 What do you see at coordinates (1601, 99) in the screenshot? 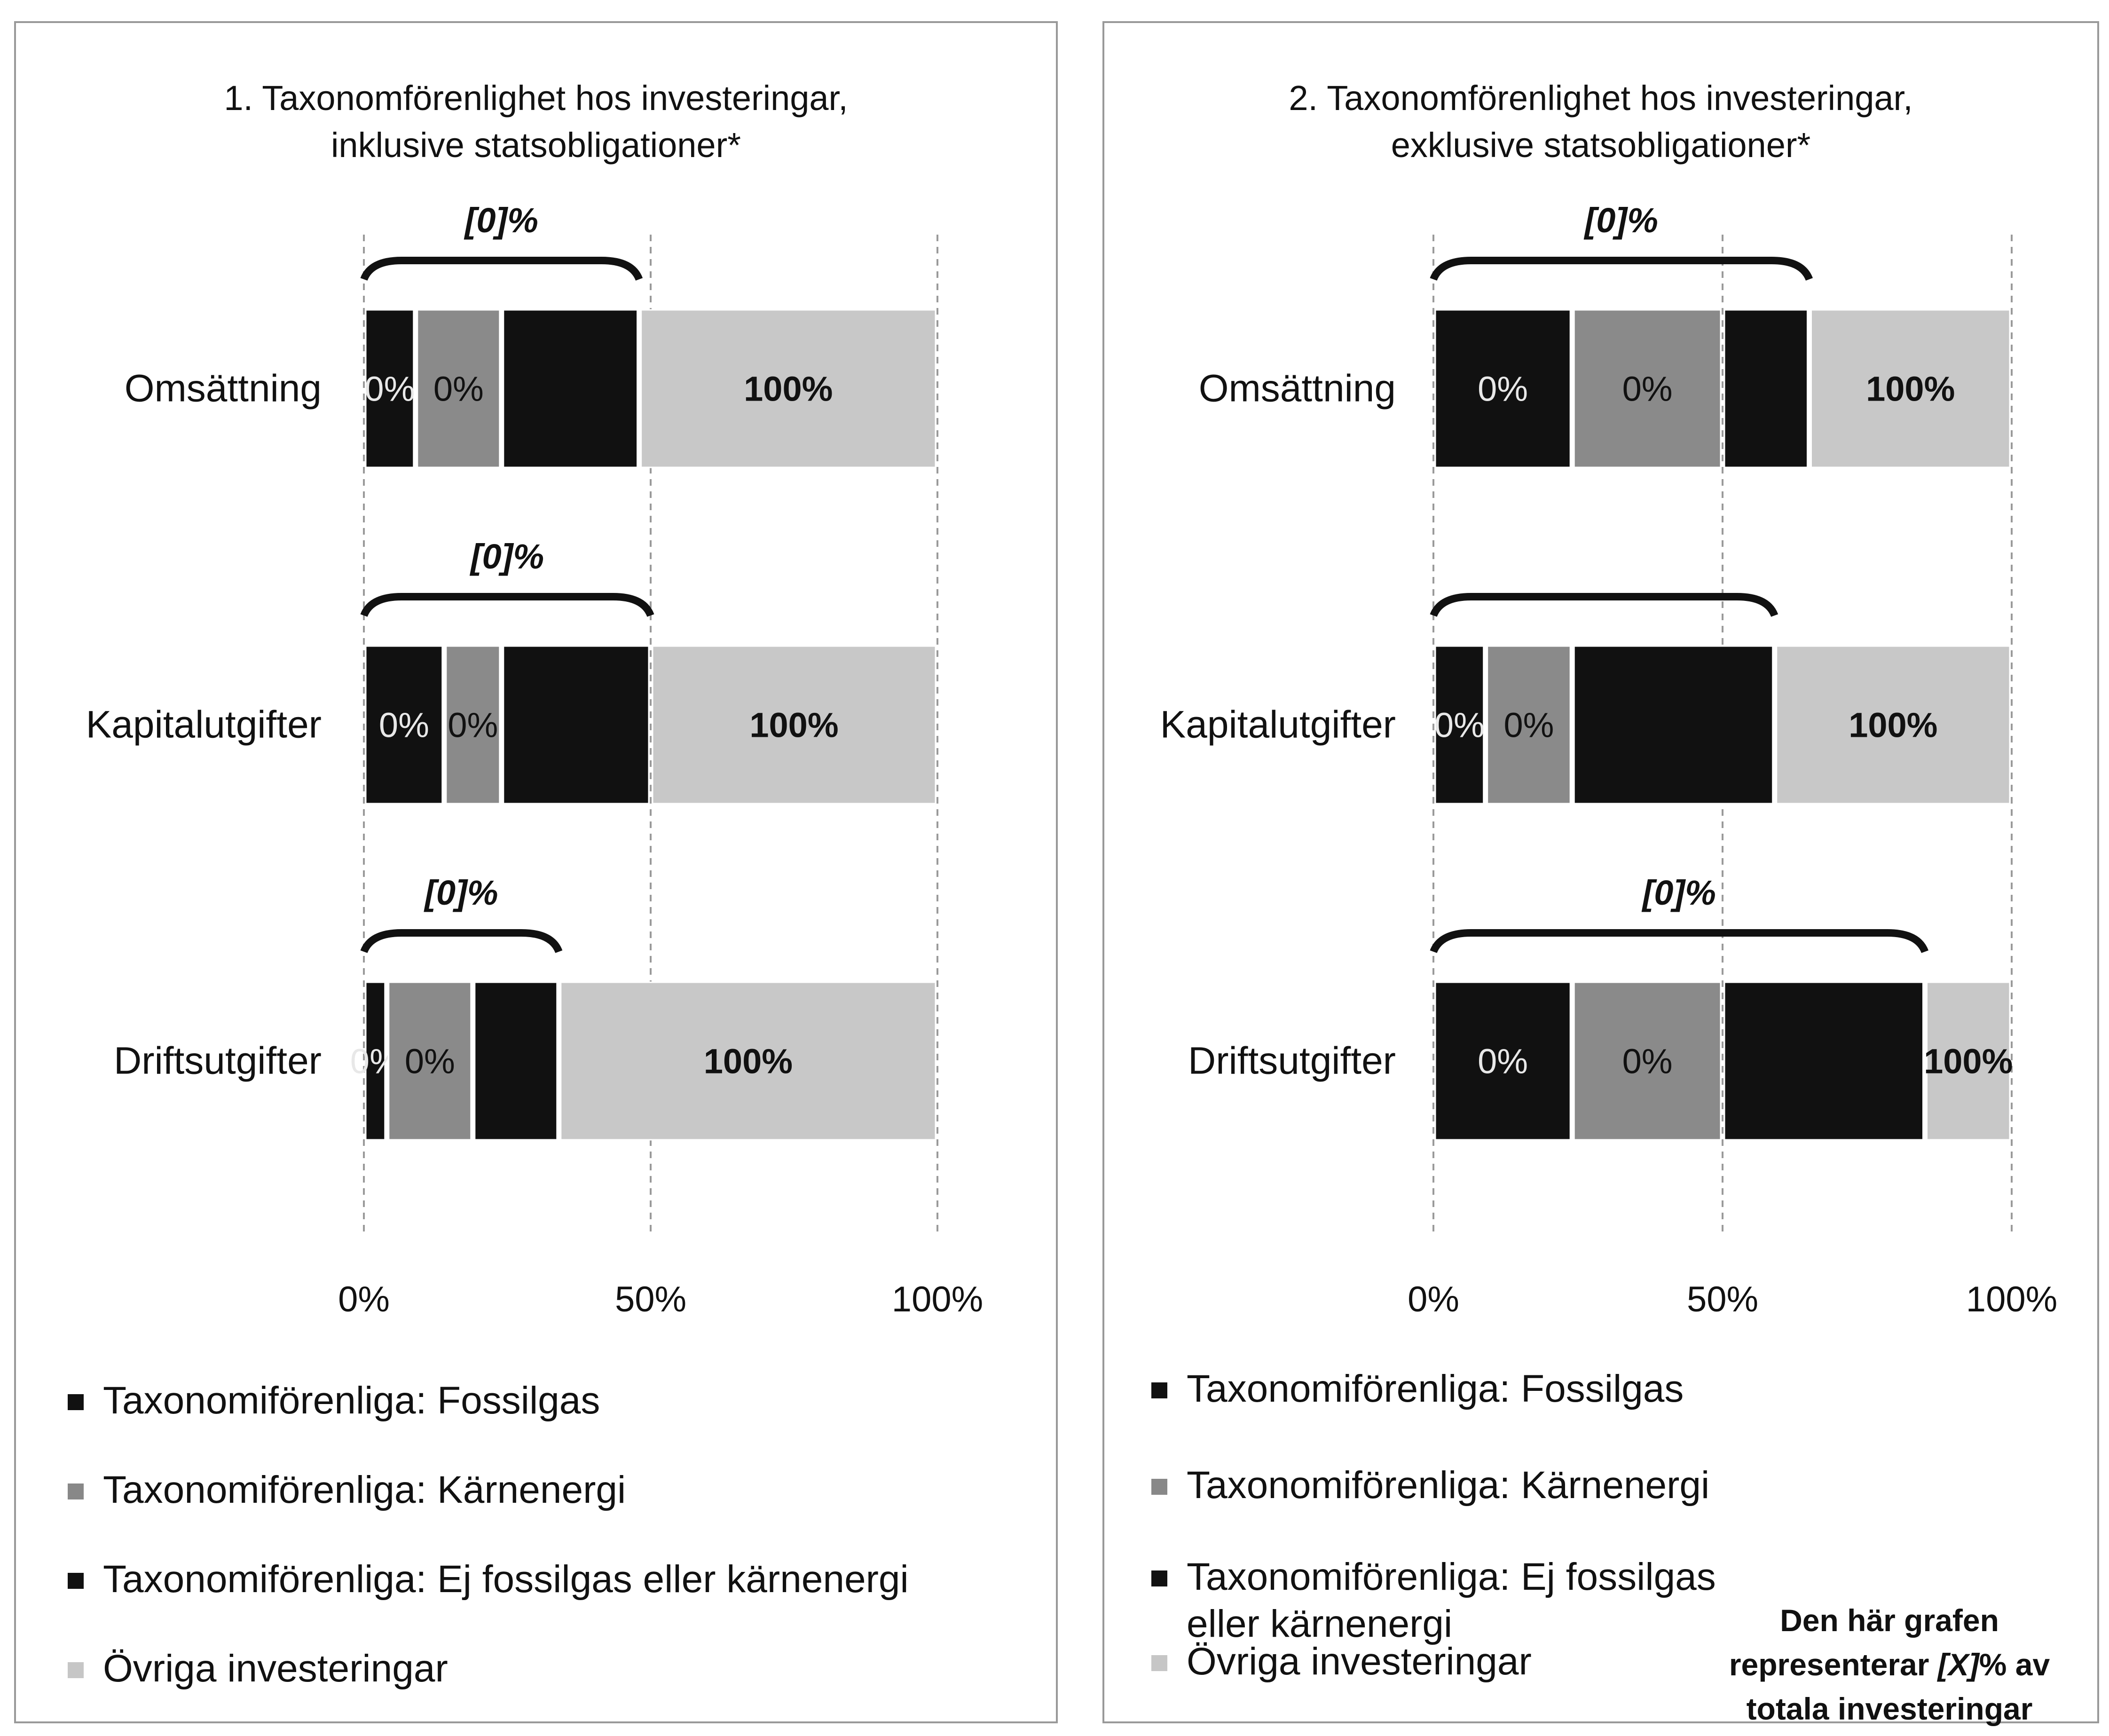
I see `chart-title-2-line1: 2. Taxonomförenlighet hos investeringar,` at bounding box center [1601, 99].